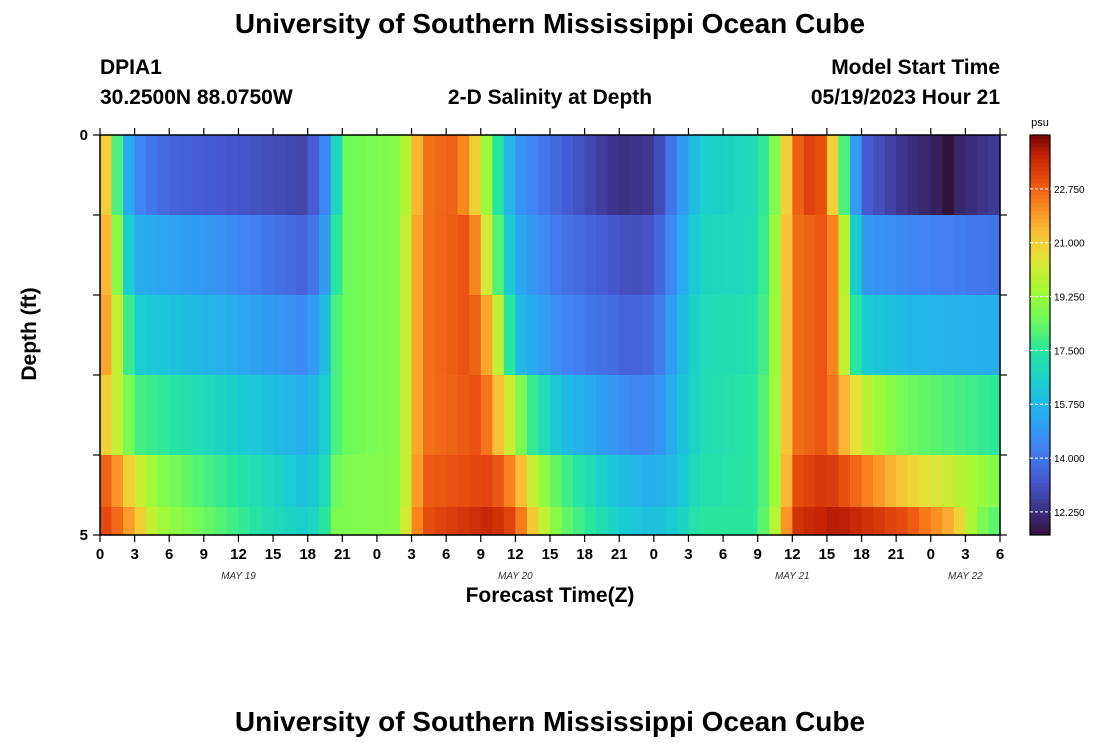  Describe the element at coordinates (965, 576) in the screenshot. I see `date-label: MAY 22` at that location.